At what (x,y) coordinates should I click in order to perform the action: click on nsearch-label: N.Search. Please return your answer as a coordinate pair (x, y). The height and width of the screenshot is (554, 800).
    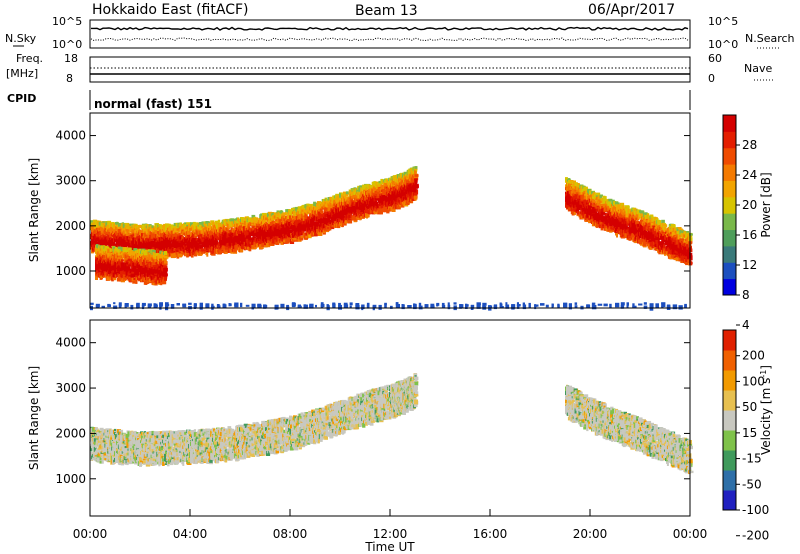
    Looking at the image, I should click on (770, 38).